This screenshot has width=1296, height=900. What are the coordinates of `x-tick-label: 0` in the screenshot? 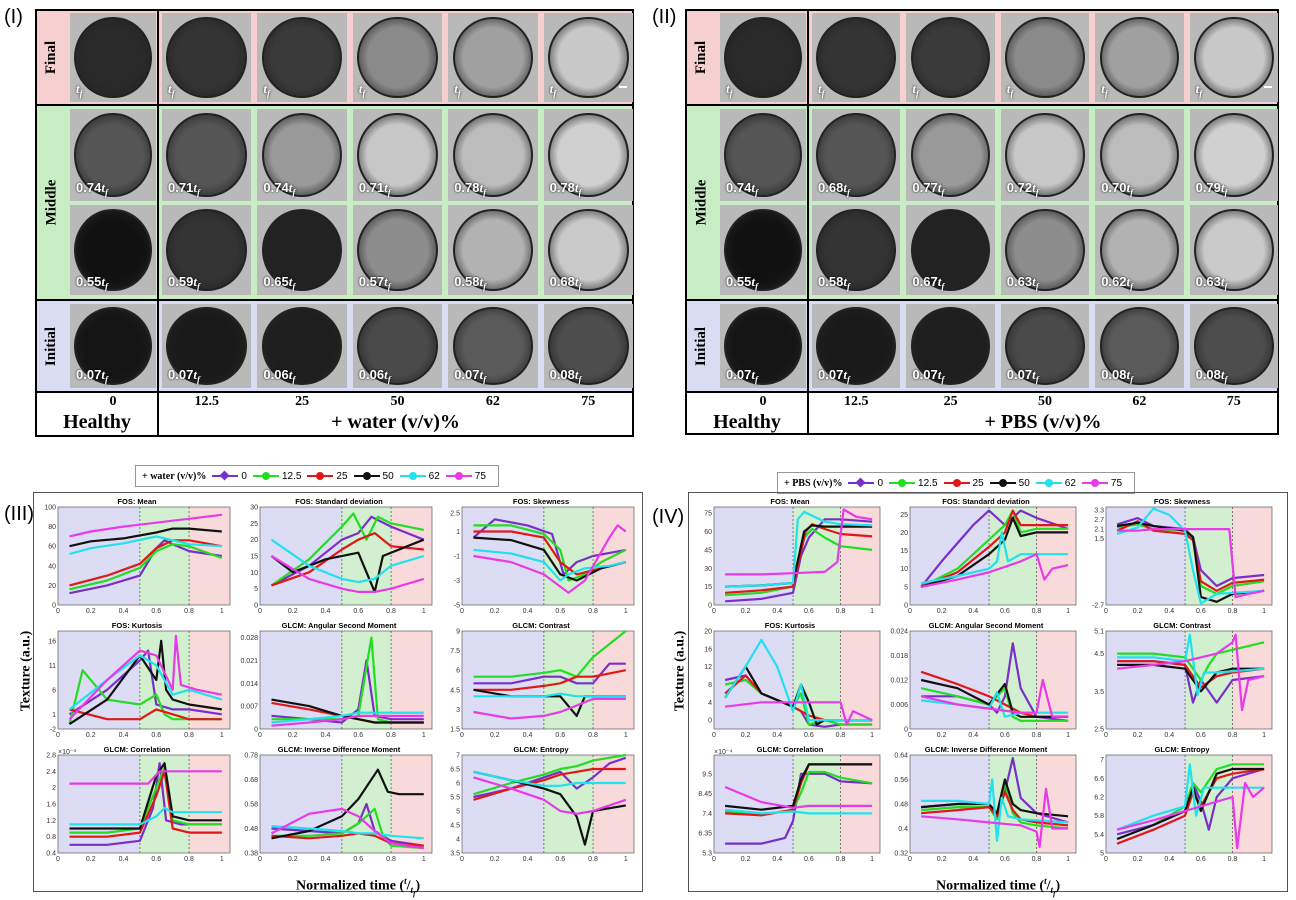 It's located at (1106, 859).